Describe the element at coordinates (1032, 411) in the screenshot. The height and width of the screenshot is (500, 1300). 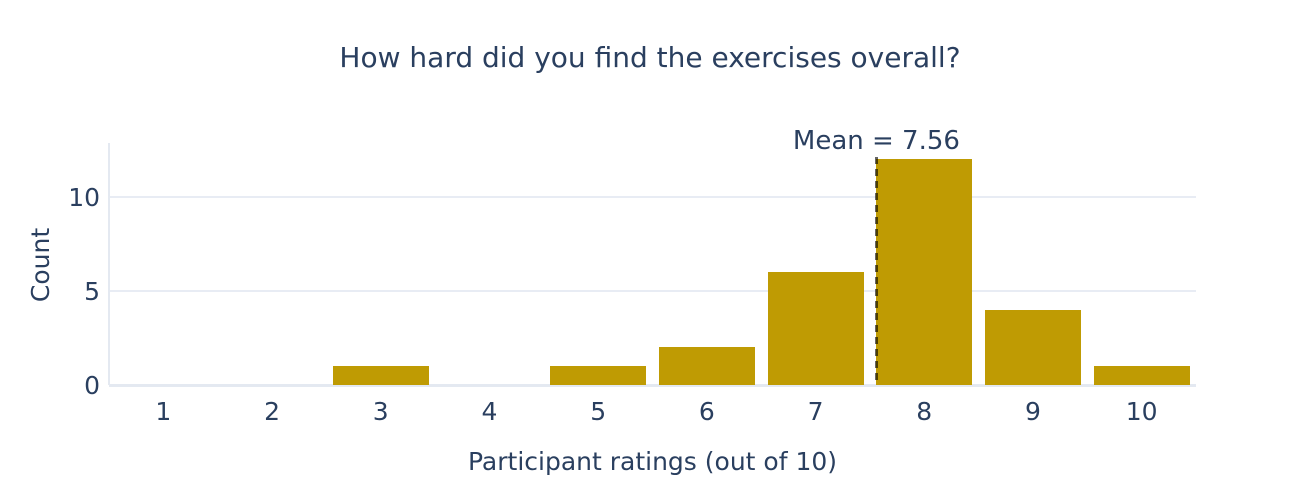
I see `x-tick-label: 9` at that location.